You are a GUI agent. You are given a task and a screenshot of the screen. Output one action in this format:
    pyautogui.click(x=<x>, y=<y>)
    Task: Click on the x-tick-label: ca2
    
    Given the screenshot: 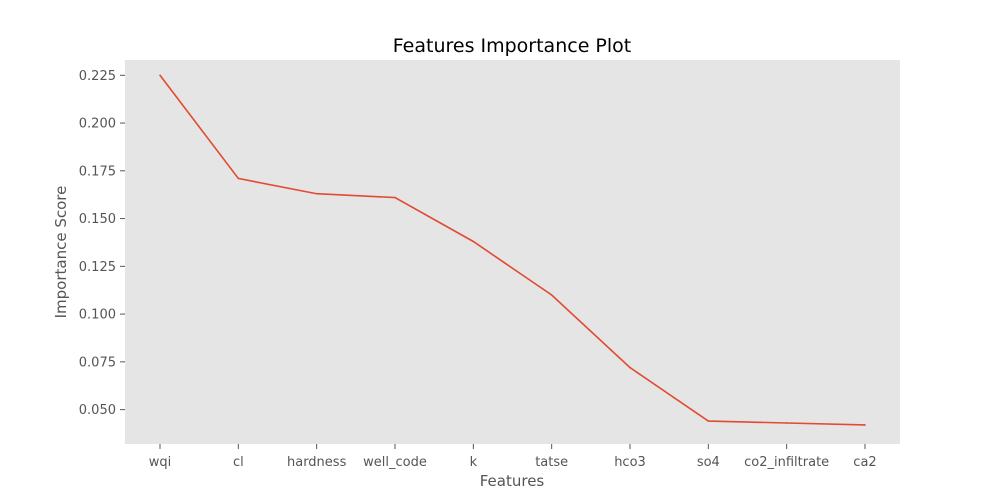 What is the action you would take?
    pyautogui.click(x=864, y=462)
    